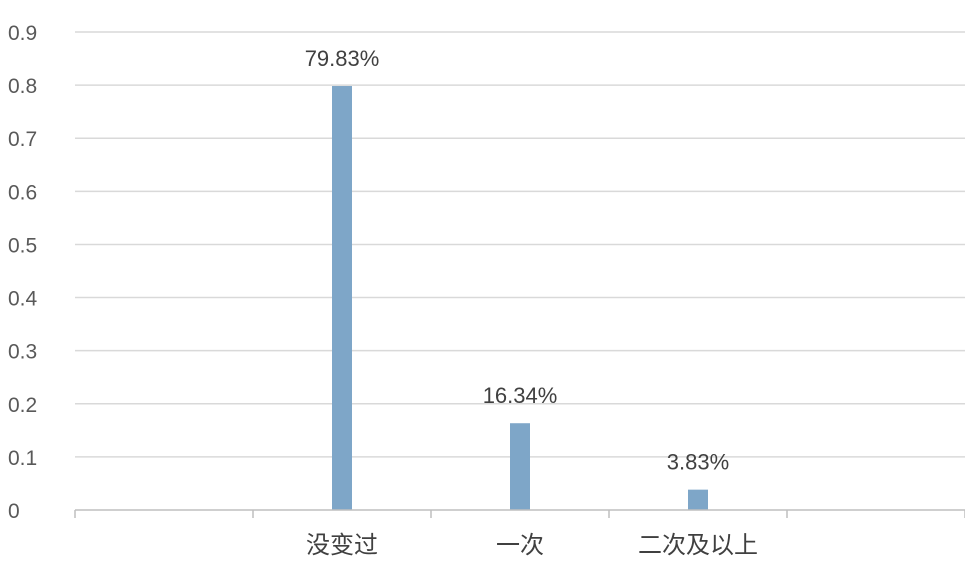  I want to click on y-tick-label: 0.8, so click(22, 86).